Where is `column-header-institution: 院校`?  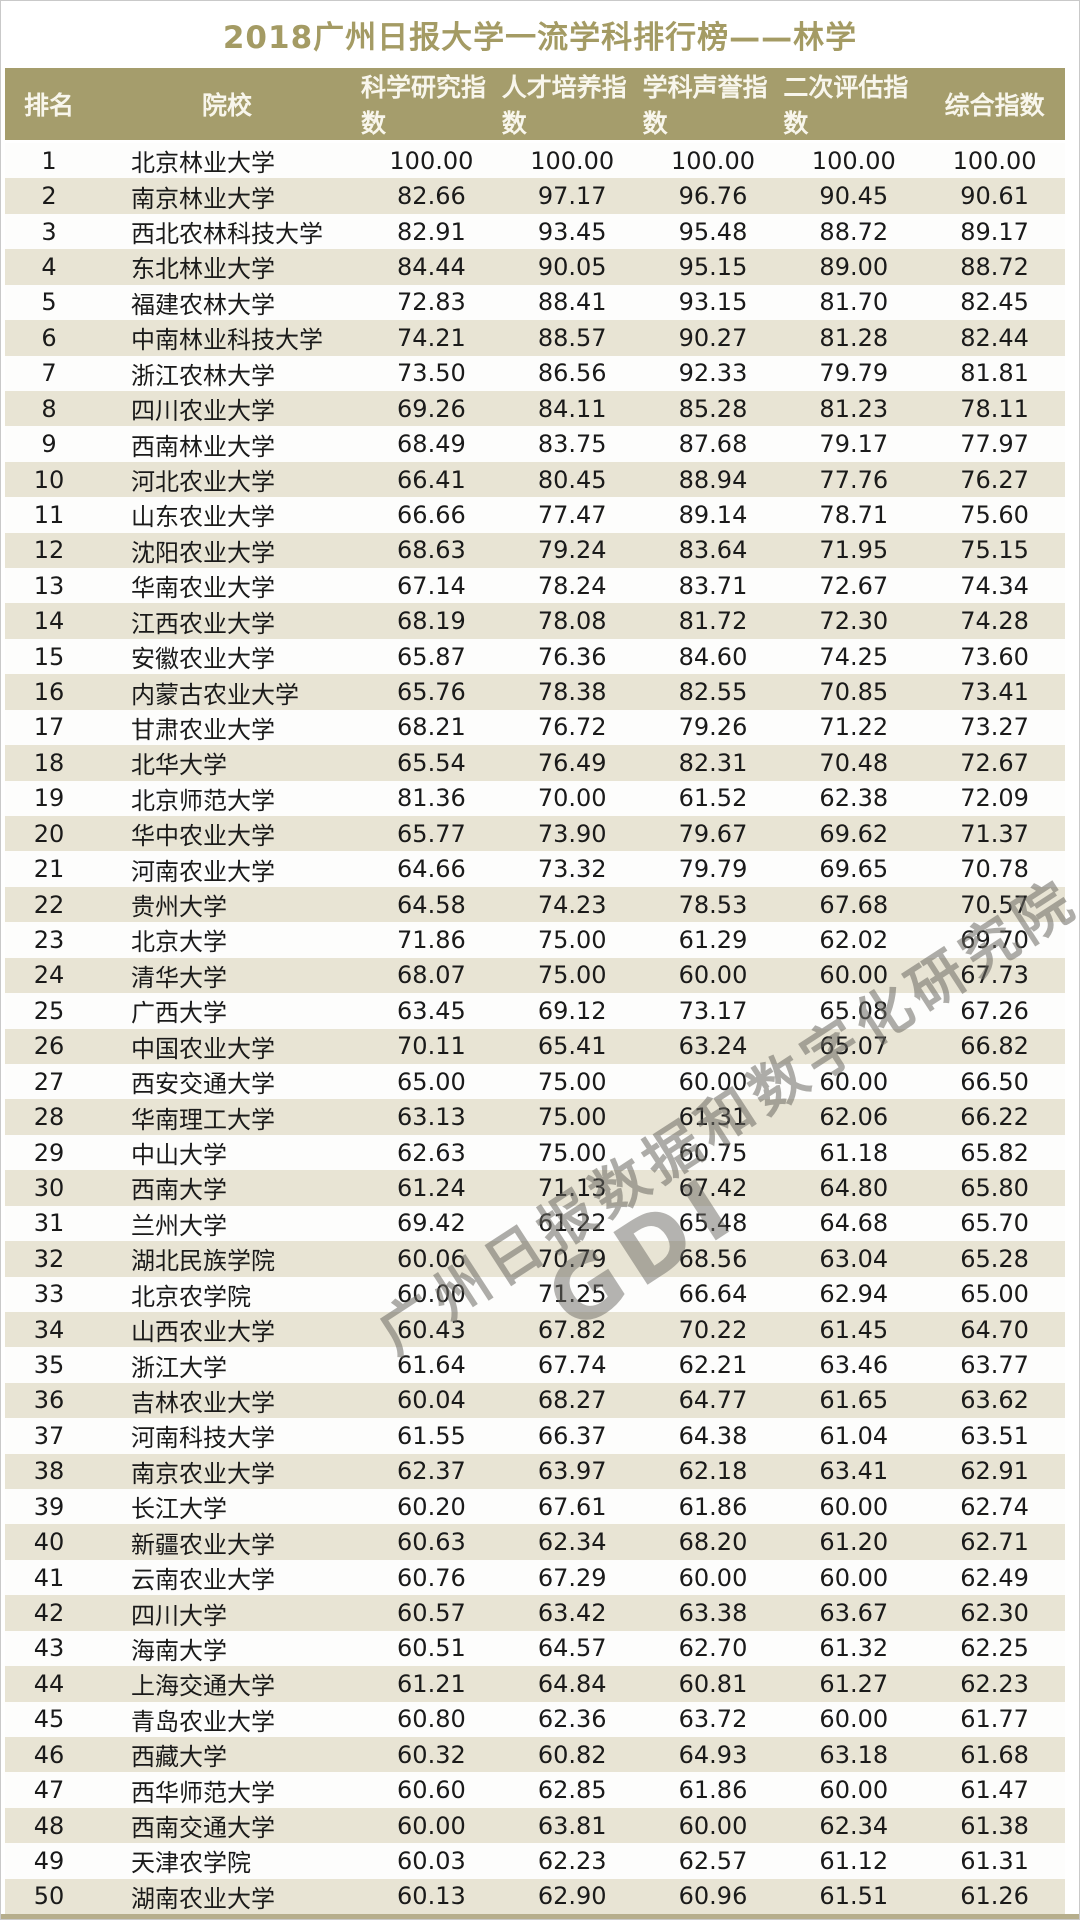
column-header-institution: 院校 is located at coordinates (226, 105).